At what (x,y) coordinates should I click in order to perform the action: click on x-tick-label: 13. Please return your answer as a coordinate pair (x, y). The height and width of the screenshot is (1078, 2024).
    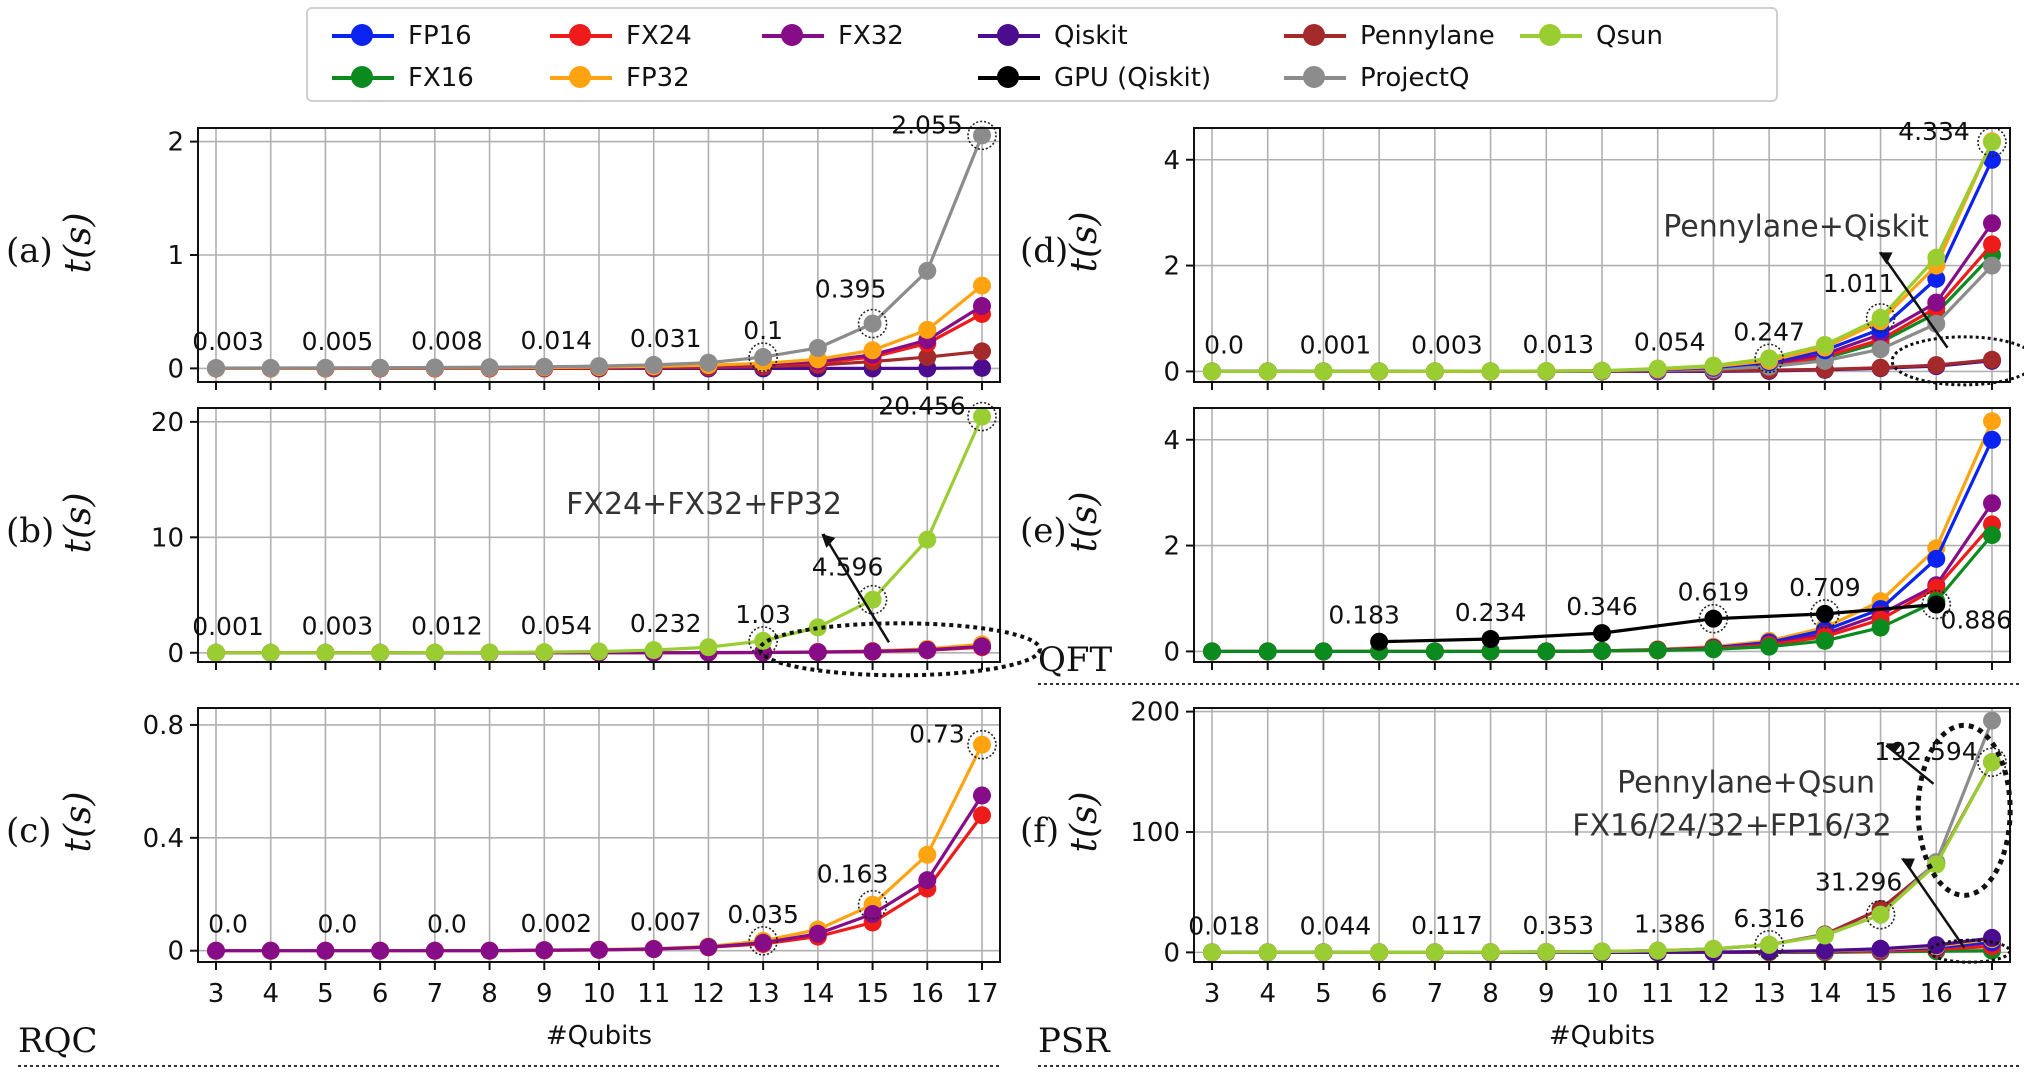
    Looking at the image, I should click on (763, 994).